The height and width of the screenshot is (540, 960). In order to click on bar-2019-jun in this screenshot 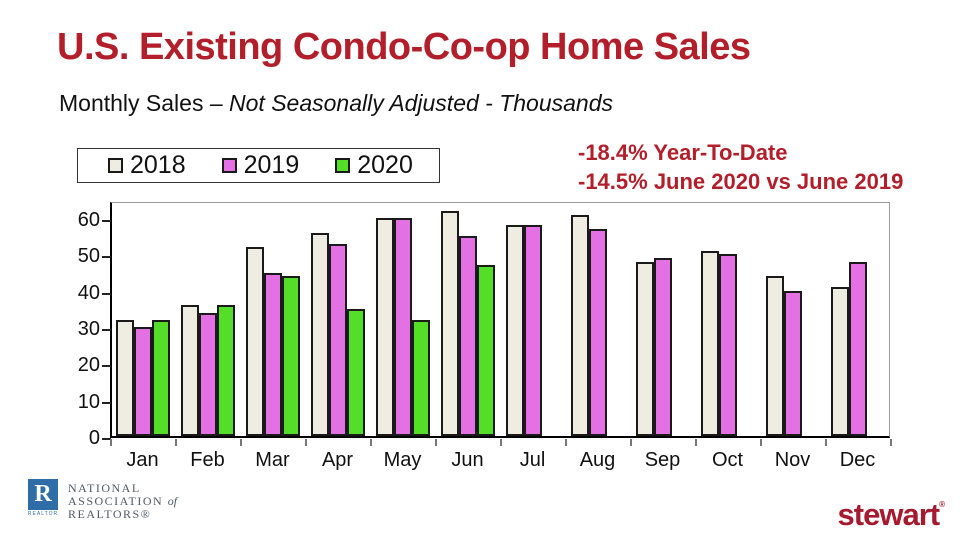, I will do `click(467, 336)`.